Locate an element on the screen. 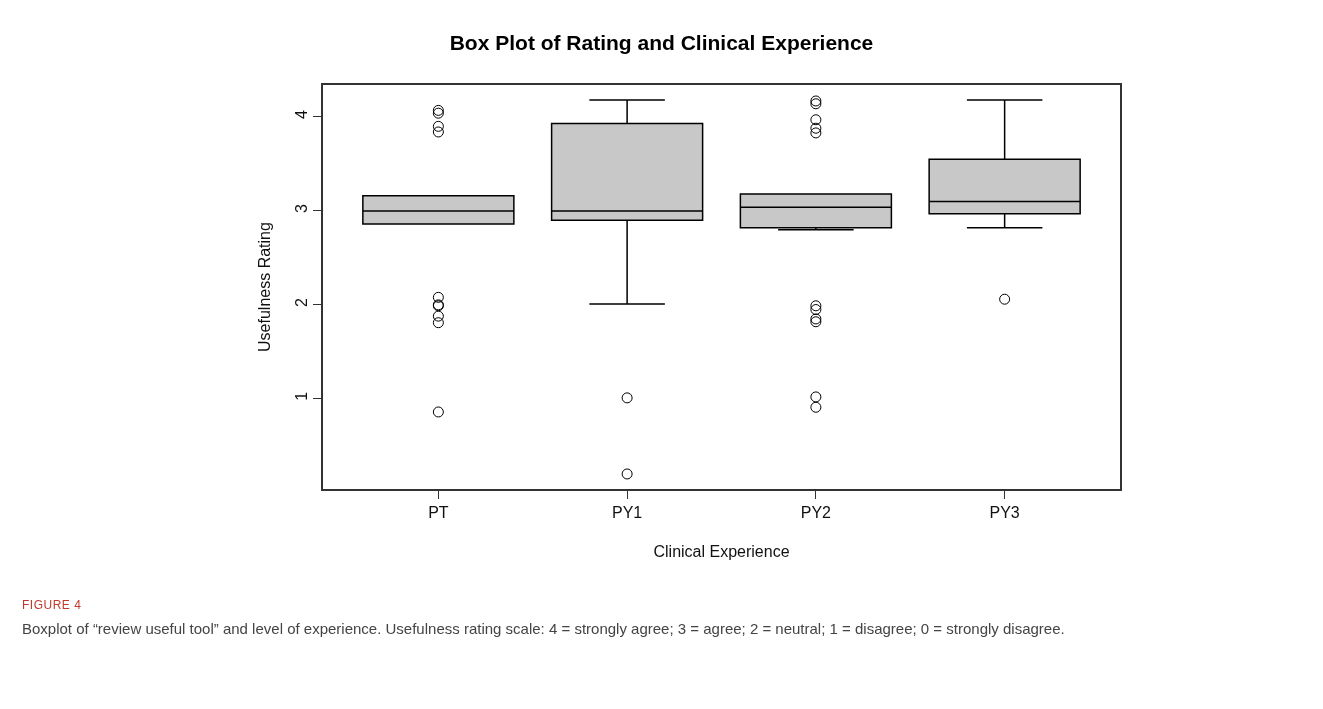  x-tick-label: PT is located at coordinates (438, 512).